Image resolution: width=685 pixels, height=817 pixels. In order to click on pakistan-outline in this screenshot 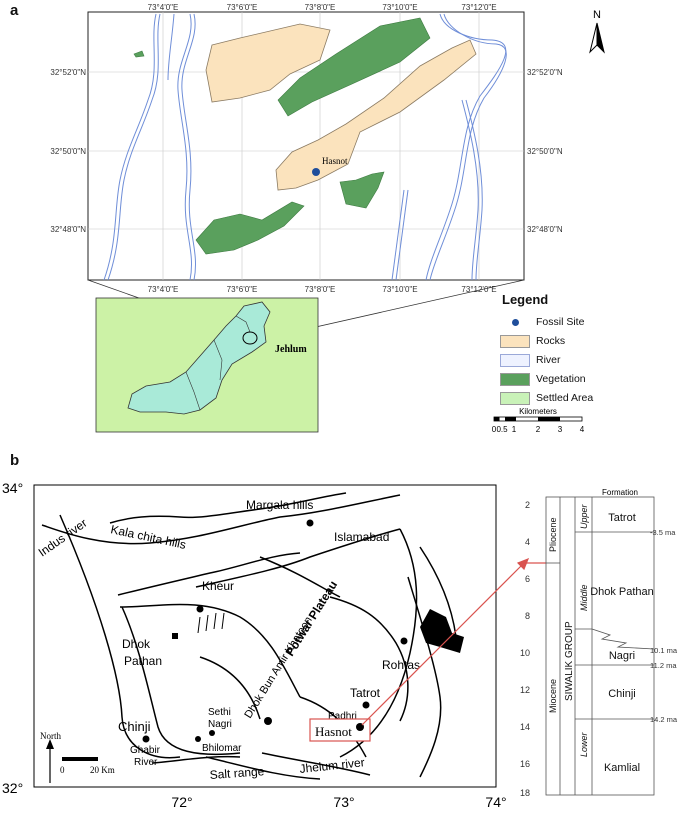, I will do `click(199, 358)`.